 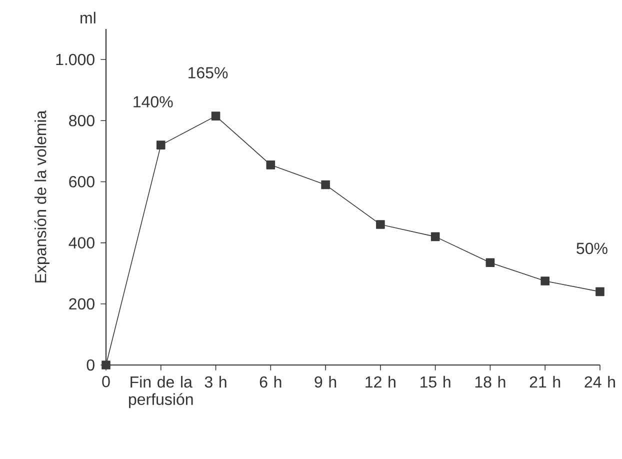 I want to click on x-tick-label: 3 h, so click(x=215, y=382).